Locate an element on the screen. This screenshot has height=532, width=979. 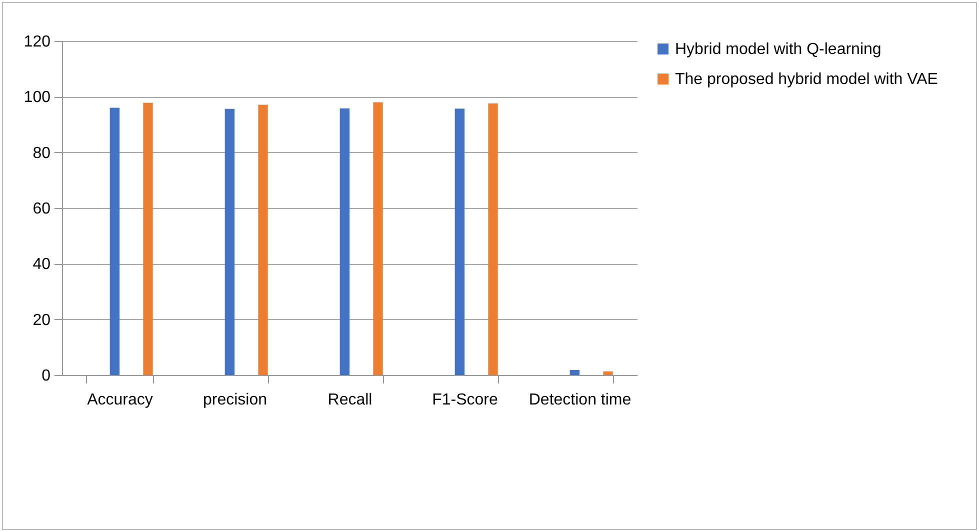
y-tick-label: 120 is located at coordinates (37, 42).